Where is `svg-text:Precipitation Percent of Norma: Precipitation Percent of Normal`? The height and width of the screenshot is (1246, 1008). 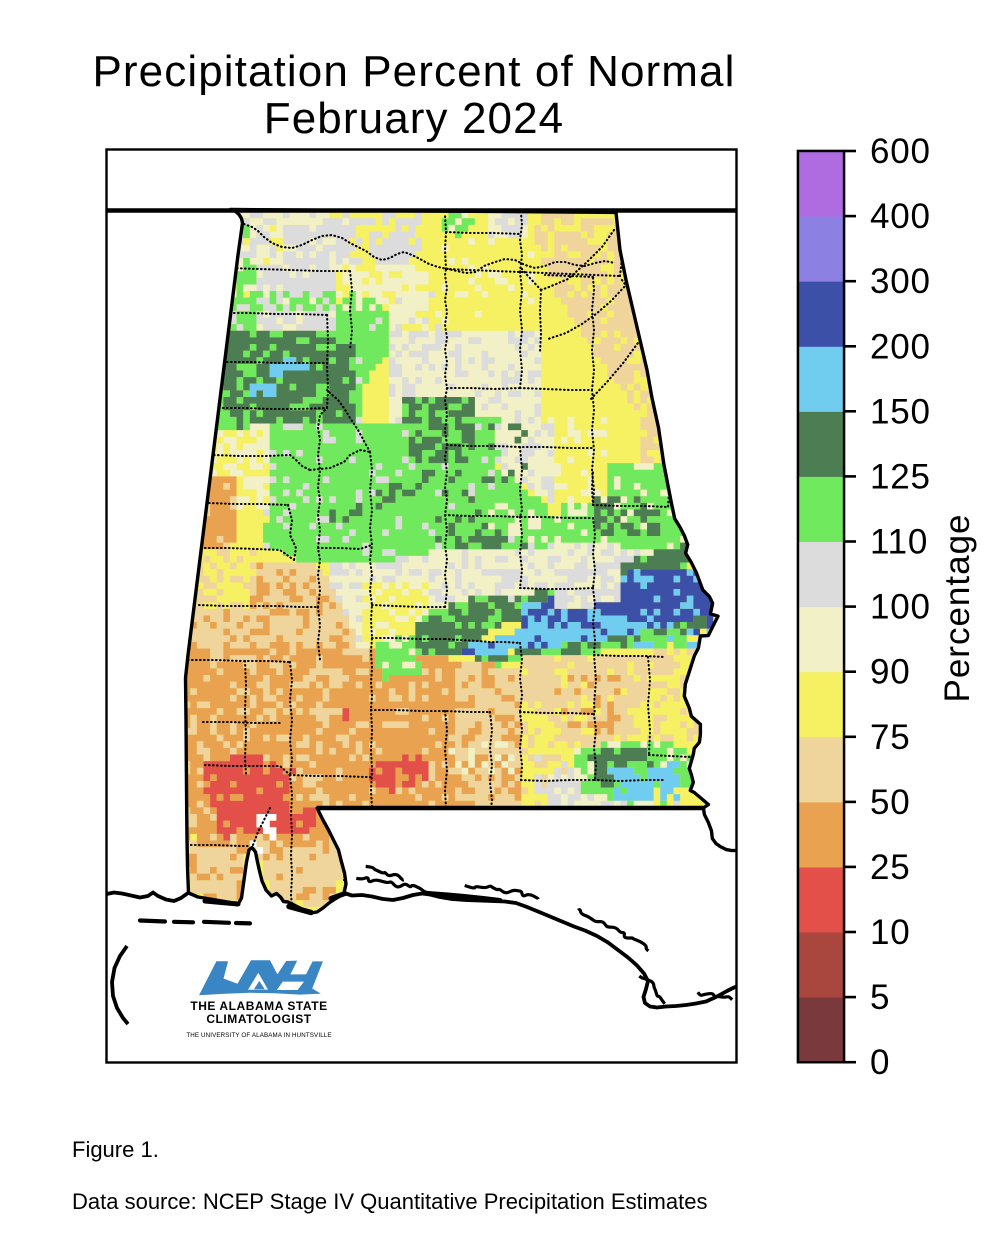
svg-text:Precipitation Percent of Norma: Precipitation Percent of Normal is located at coordinates (413, 71).